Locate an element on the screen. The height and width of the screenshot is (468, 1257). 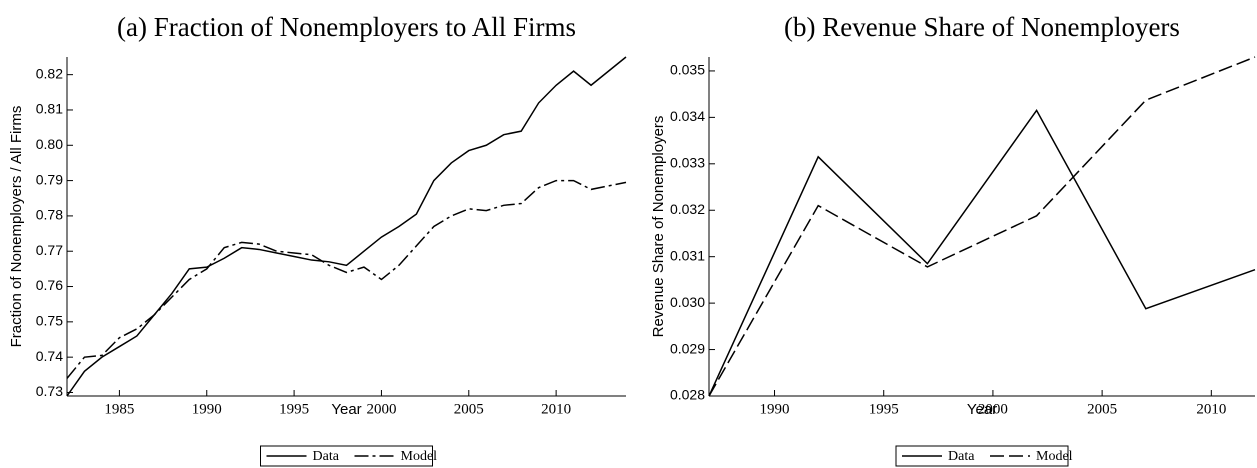
y-tick-label: 0.77 is located at coordinates (49, 250).